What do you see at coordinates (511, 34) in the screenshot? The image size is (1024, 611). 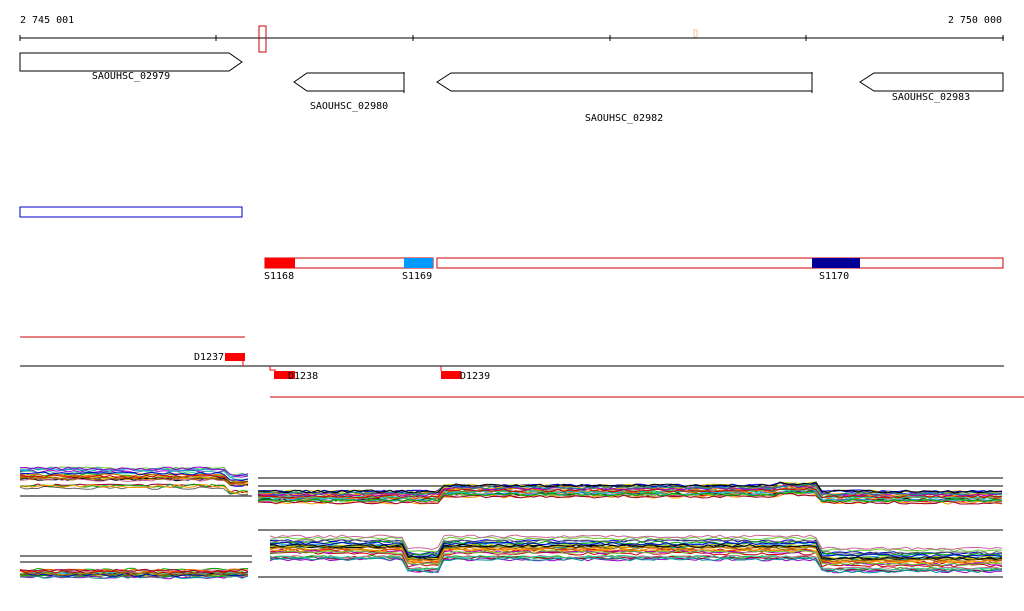 I see `coordinate-ruler: 2 745 001 2 750 000` at bounding box center [511, 34].